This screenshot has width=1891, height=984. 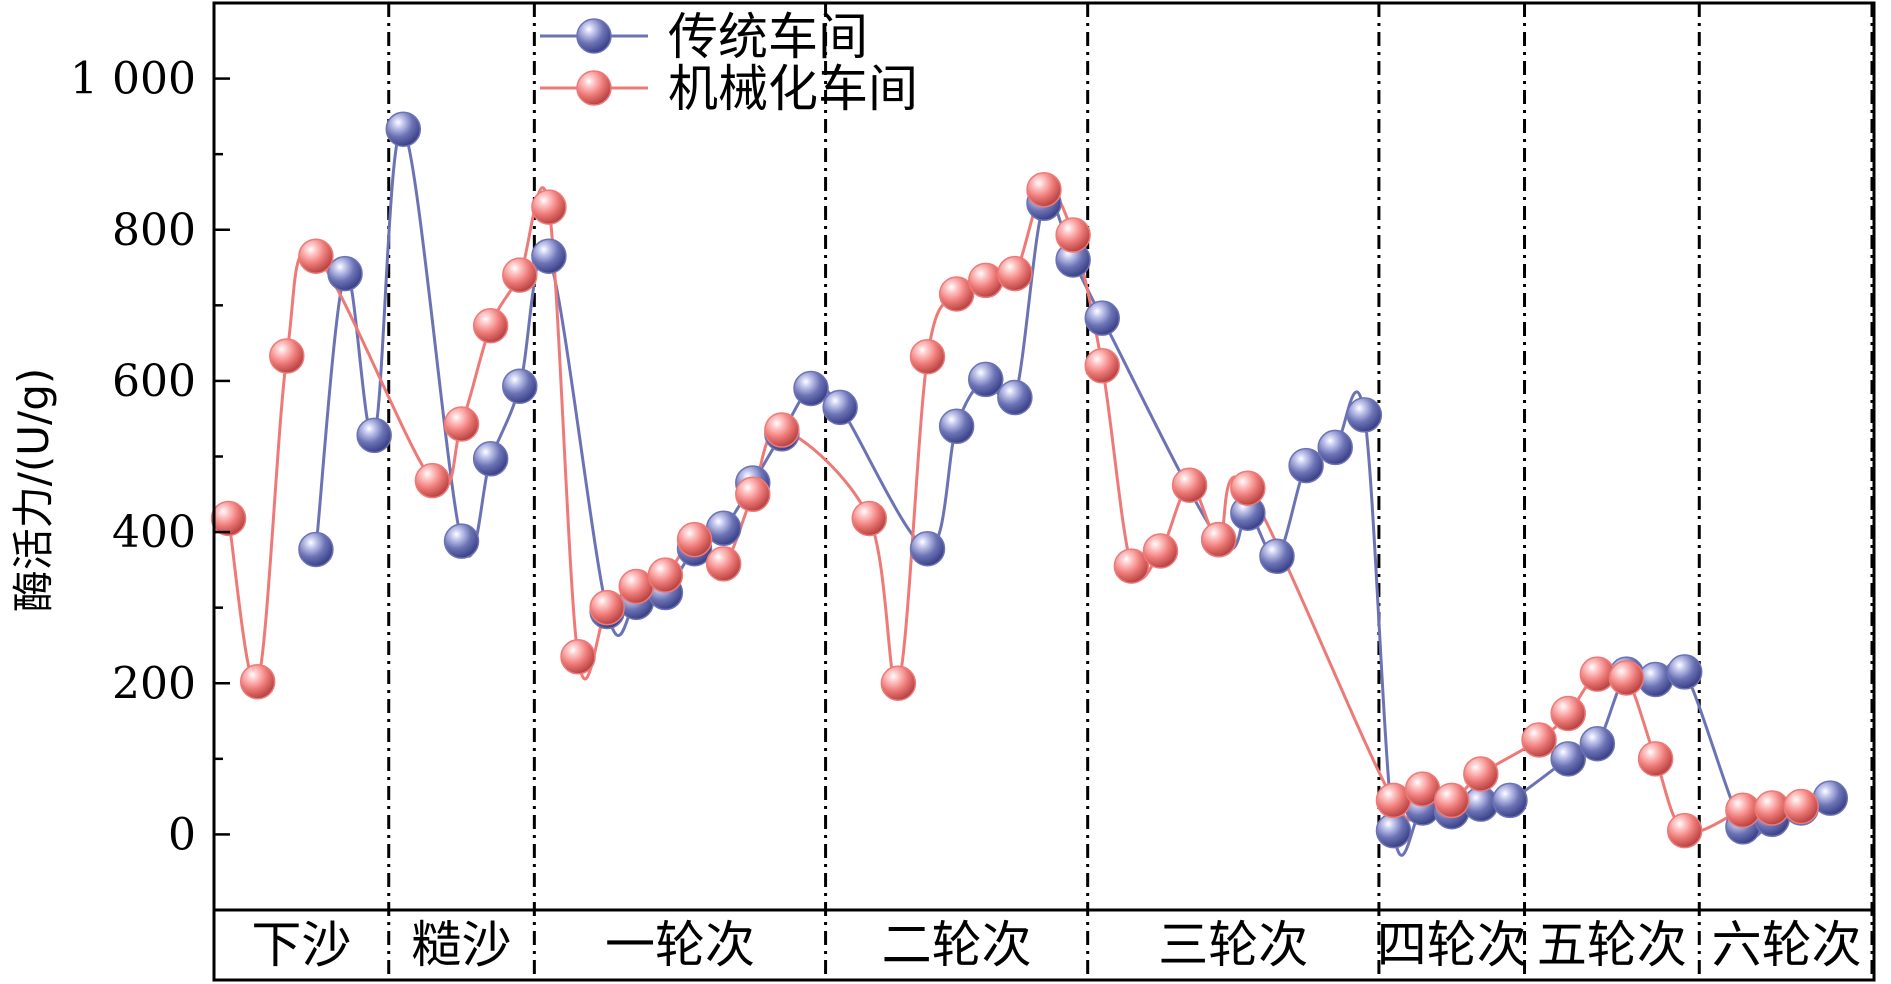 What do you see at coordinates (133, 79) in the screenshot?
I see `y-tick-label: 1 000` at bounding box center [133, 79].